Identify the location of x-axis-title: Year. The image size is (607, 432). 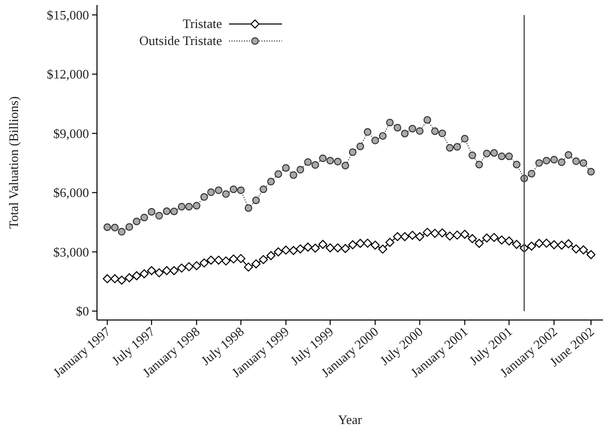
(350, 419).